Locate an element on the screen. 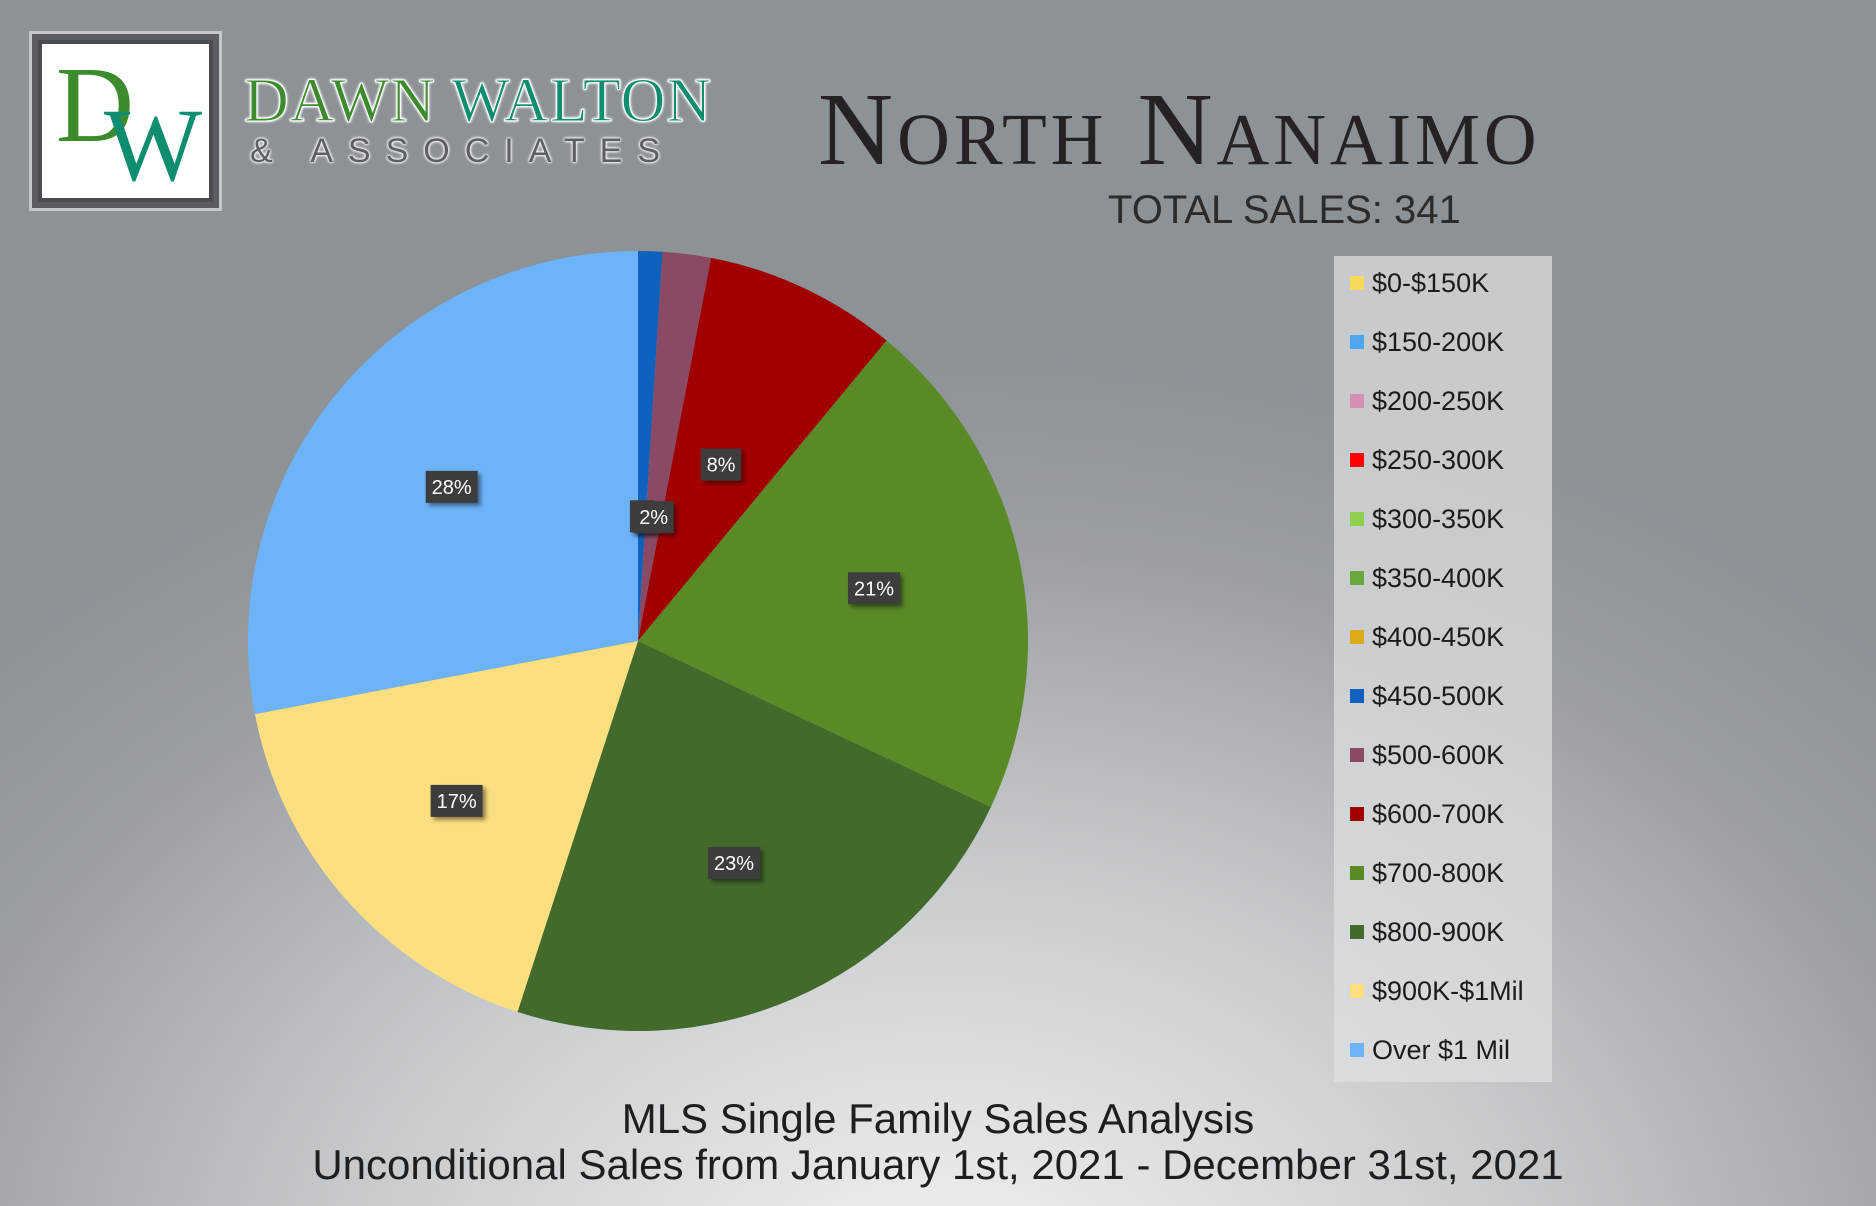  legend-label: $500-600K is located at coordinates (1438, 754).